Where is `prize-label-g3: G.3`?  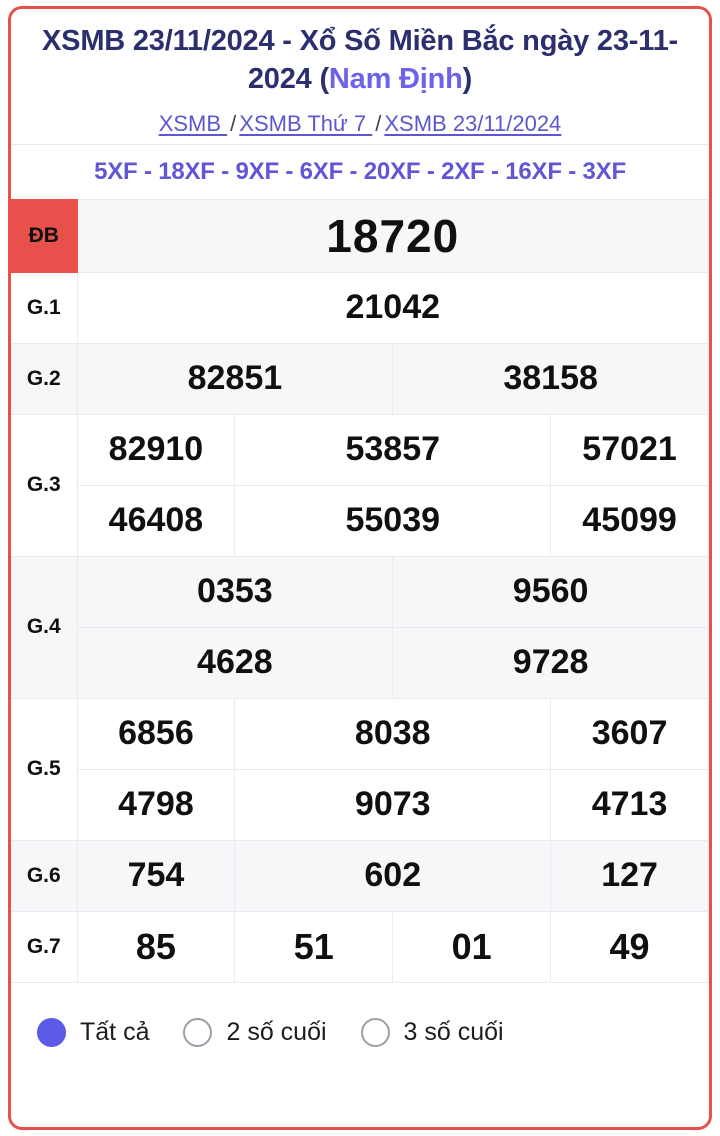 prize-label-g3: G.3 is located at coordinates (44, 485).